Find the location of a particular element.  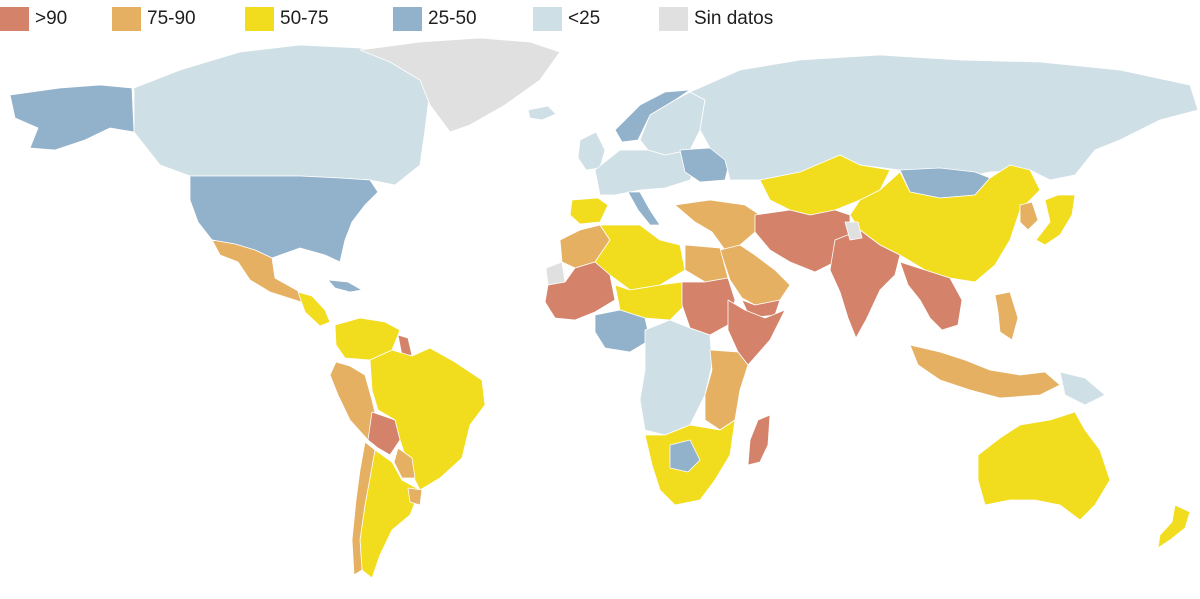

region-philippines is located at coordinates (1006, 316).